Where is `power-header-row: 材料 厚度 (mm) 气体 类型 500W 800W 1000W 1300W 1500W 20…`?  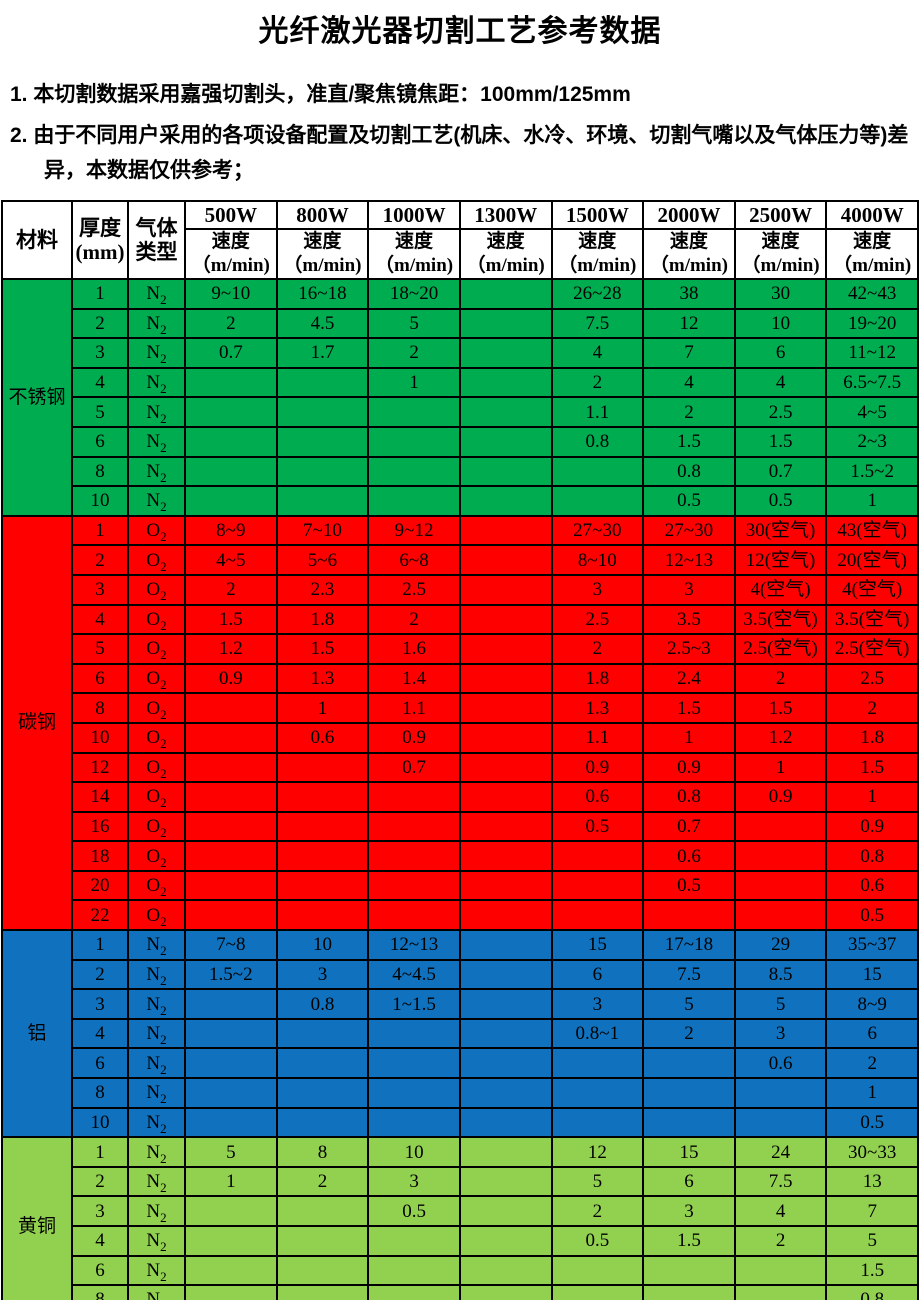 power-header-row: 材料 厚度 (mm) 气体 类型 500W 800W 1000W 1300W 1500W 20… is located at coordinates (460, 240).